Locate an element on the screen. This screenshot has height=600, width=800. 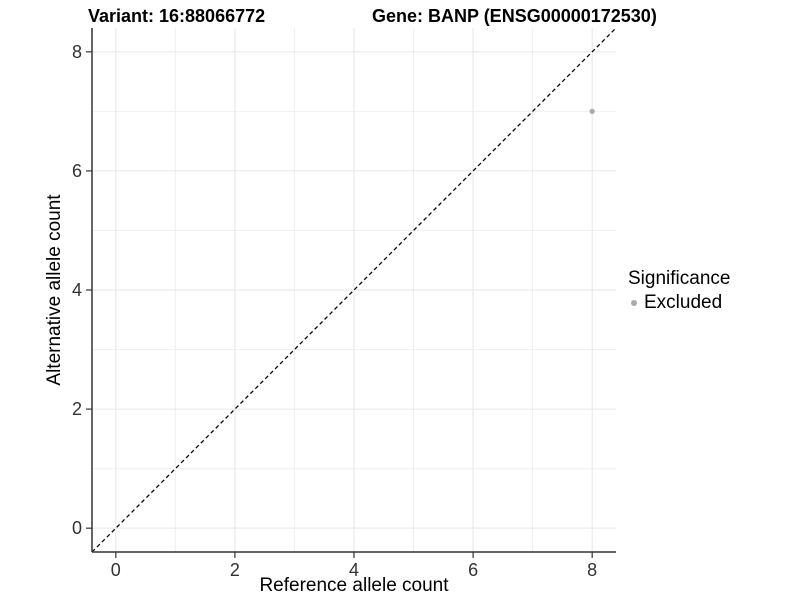
y-tick-label: 0 is located at coordinates (77, 528).